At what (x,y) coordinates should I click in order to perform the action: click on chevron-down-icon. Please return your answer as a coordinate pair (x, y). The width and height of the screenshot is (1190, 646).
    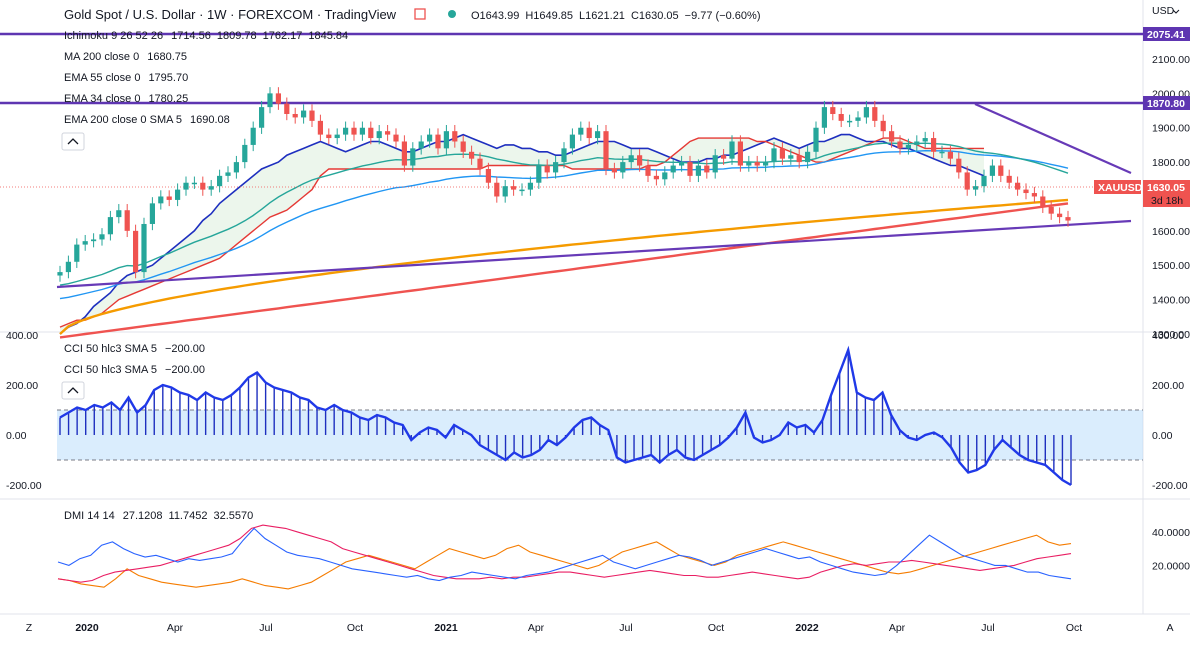
    Looking at the image, I should click on (1176, 11).